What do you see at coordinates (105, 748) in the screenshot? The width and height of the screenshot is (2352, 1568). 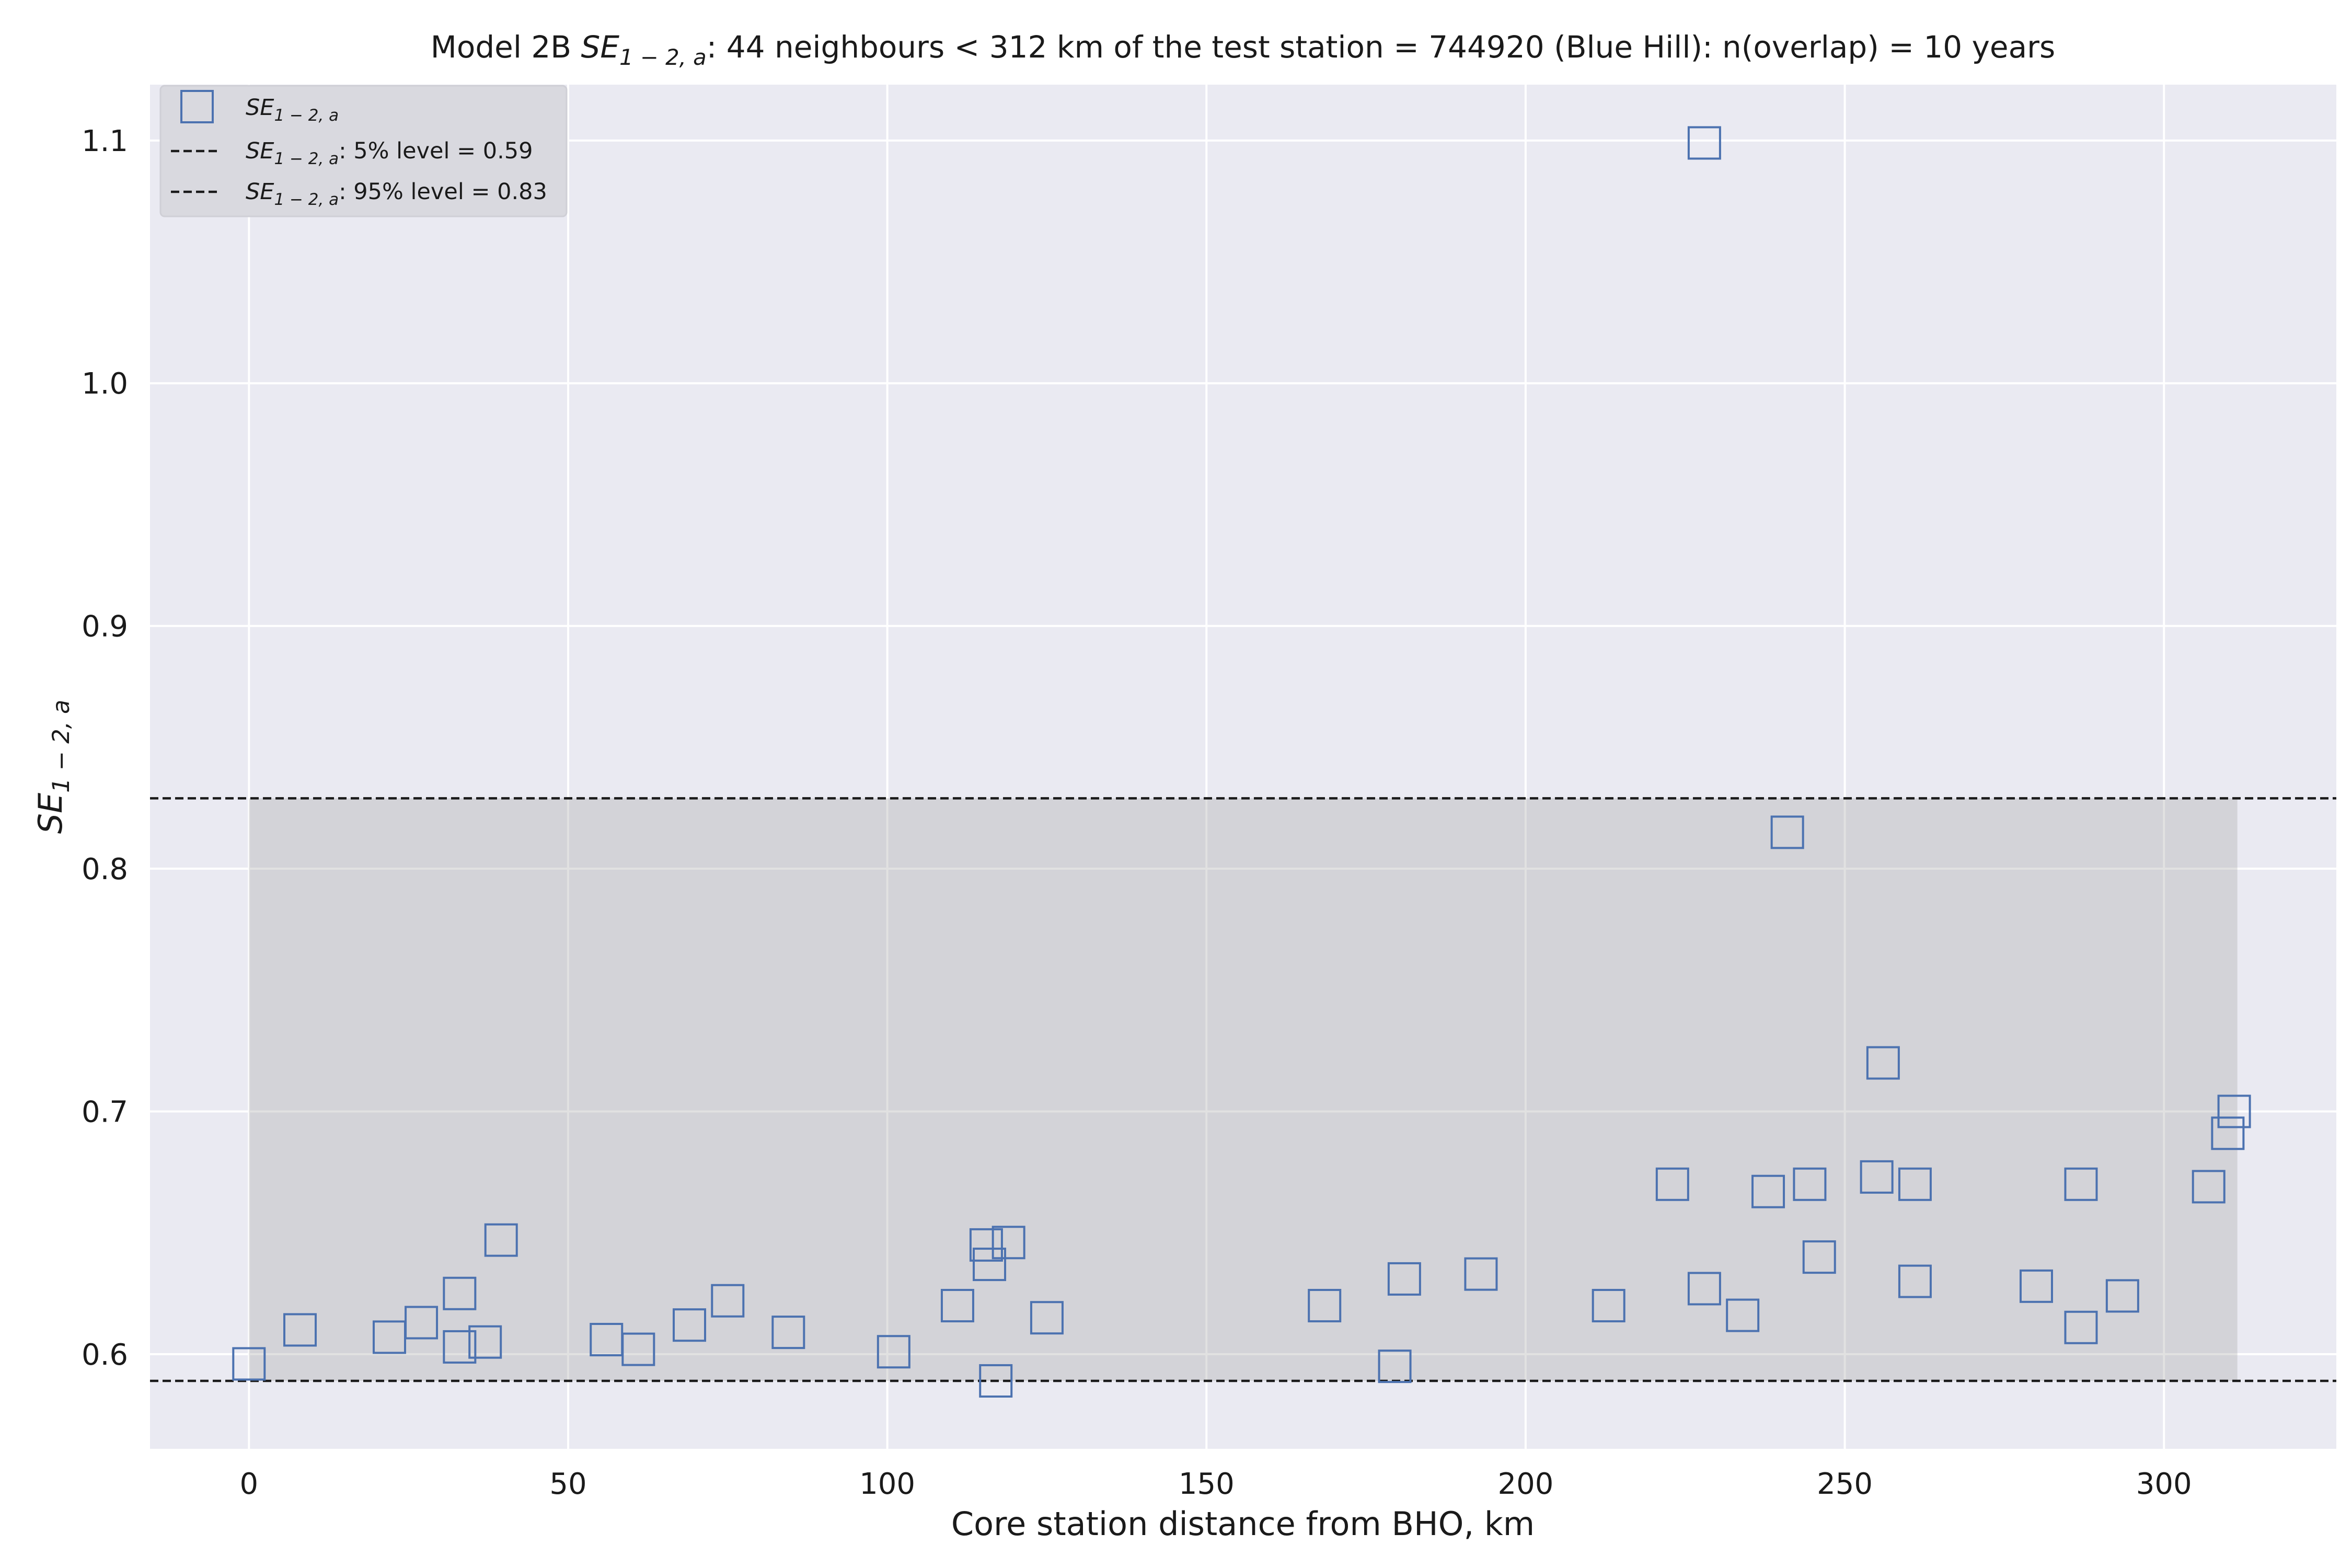 I see `y-tick-labels: 0.6 0.7 0.8 0.9 1.0 1.1` at bounding box center [105, 748].